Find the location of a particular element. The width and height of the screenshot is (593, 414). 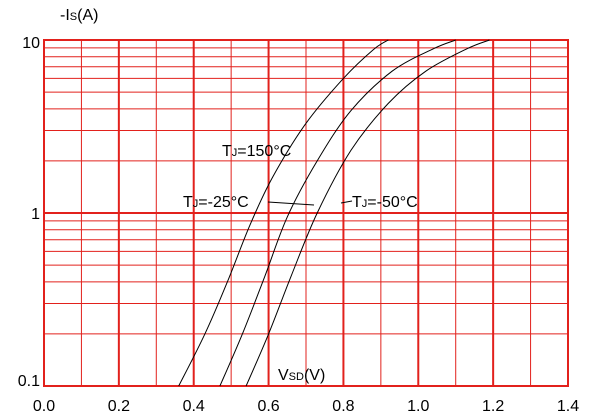

y-axis-label: -IS(A) is located at coordinates (79, 15).